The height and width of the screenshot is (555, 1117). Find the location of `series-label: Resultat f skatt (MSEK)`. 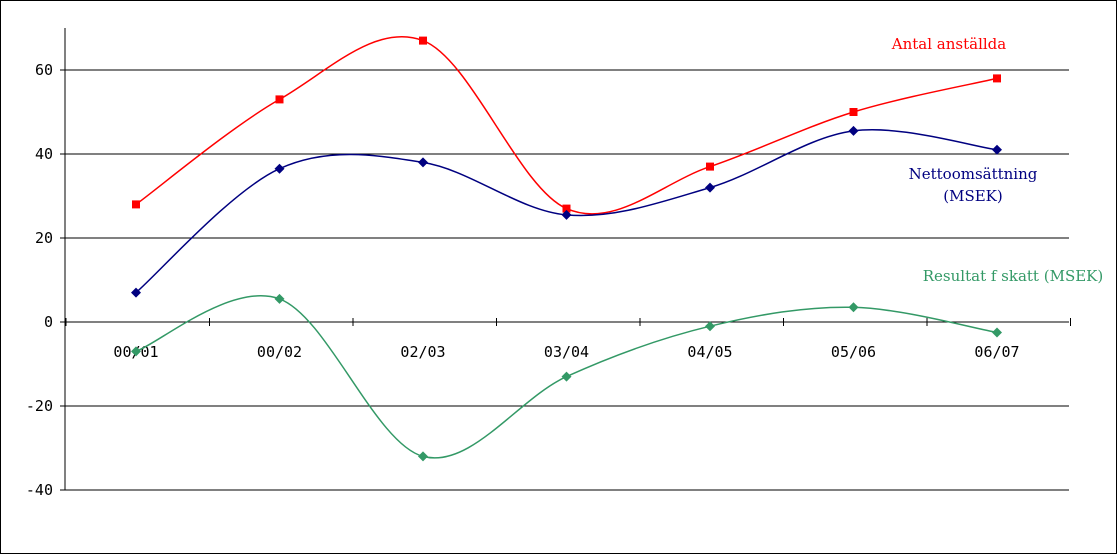

series-label: Resultat f skatt (MSEK) is located at coordinates (1013, 276).